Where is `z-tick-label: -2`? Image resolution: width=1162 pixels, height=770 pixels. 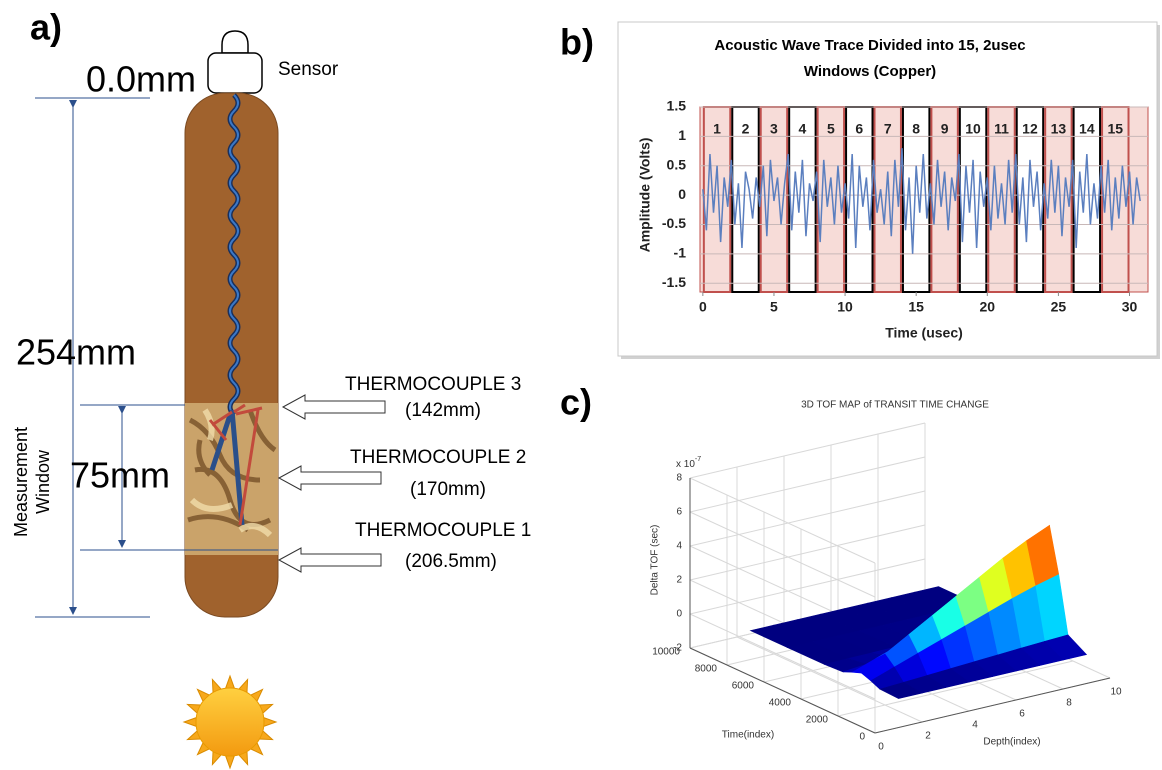
z-tick-label: -2 is located at coordinates (677, 648).